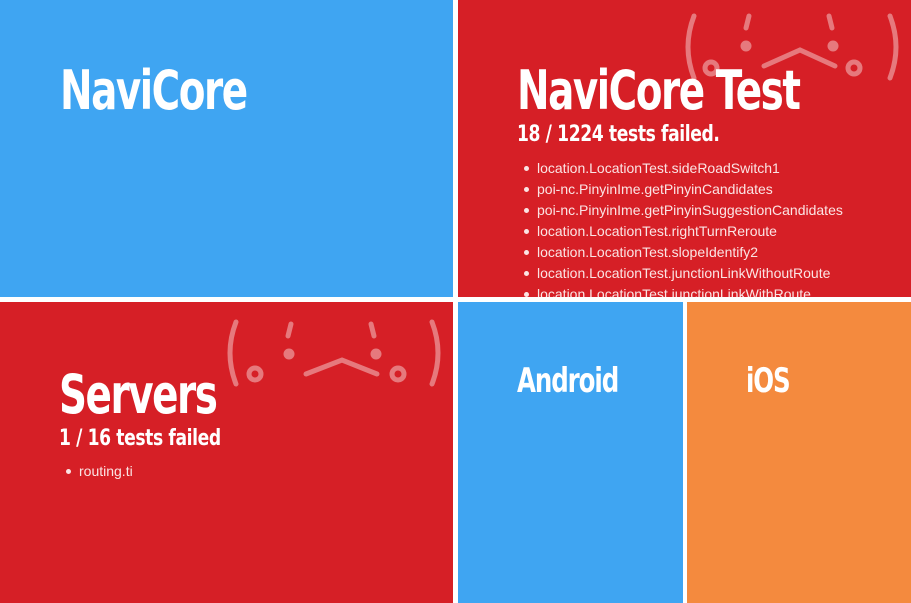 The width and height of the screenshot is (911, 603). Describe the element at coordinates (680, 168) in the screenshot. I see `list-item: location.LocationTest.sideRoadSwitch1` at that location.